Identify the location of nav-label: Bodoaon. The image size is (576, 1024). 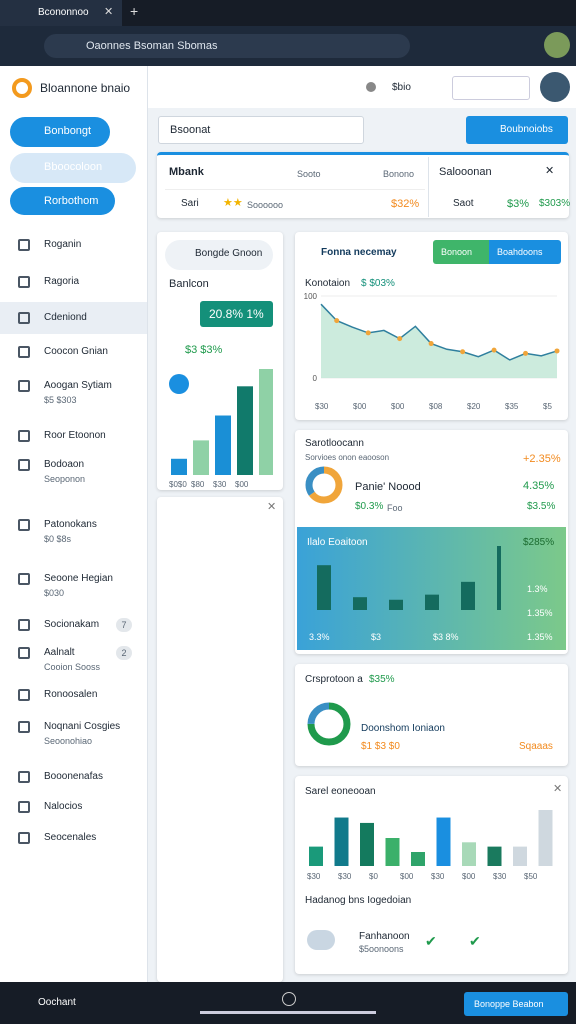
(64, 464).